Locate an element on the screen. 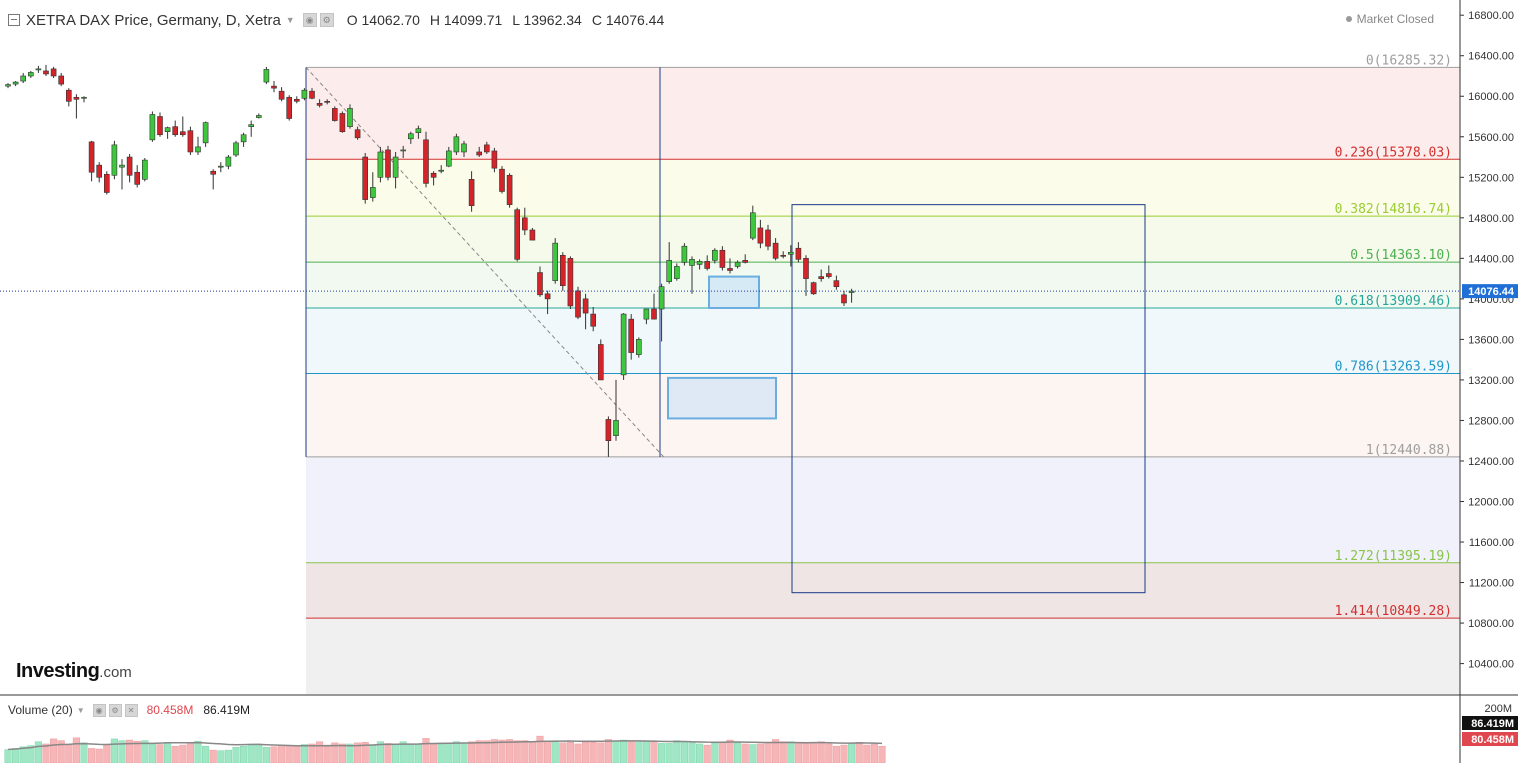  volume-chevron-icon: ▼ is located at coordinates (80, 710).